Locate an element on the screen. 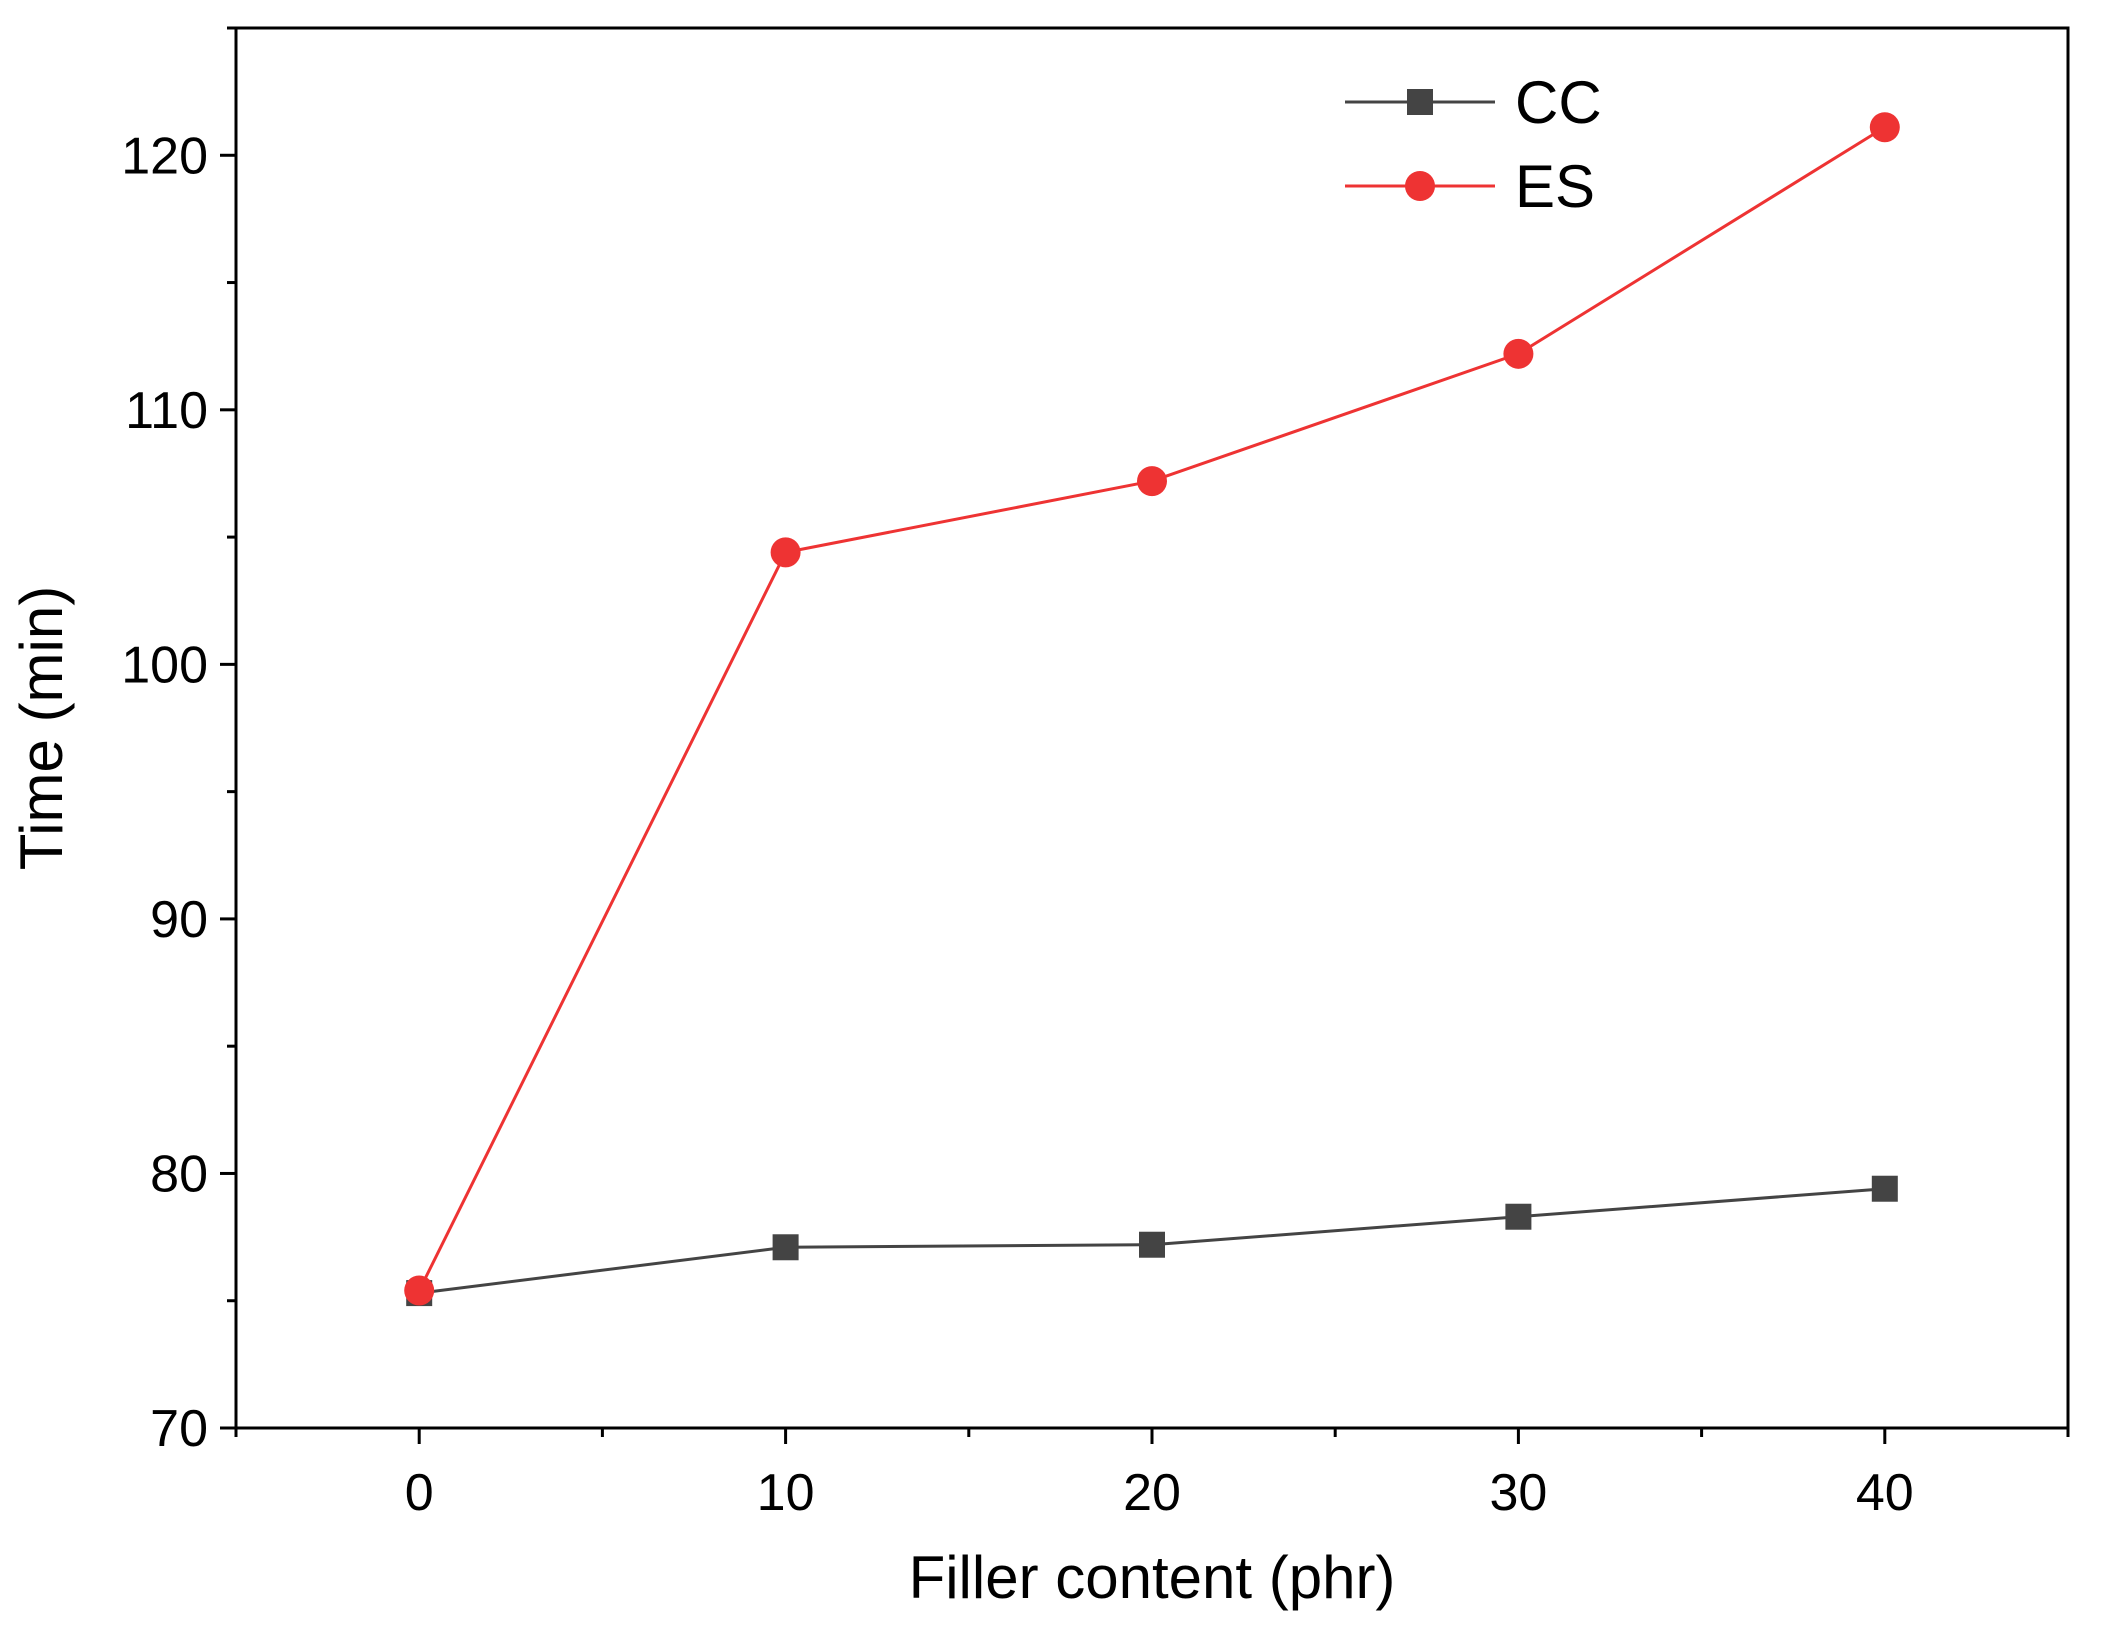 The width and height of the screenshot is (2102, 1635). x-tick-label: 30 is located at coordinates (1518, 1493).